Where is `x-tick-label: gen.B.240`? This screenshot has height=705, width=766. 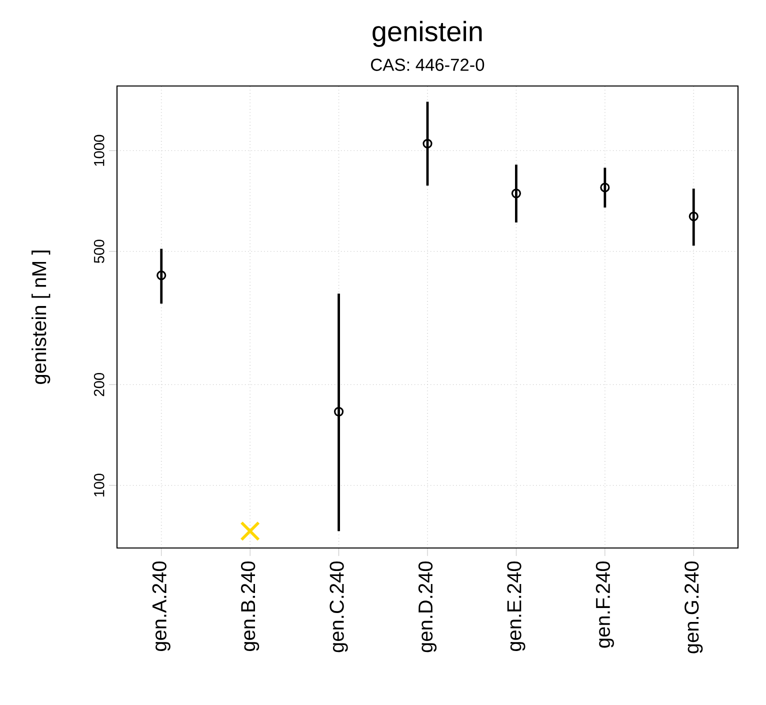
x-tick-label: gen.B.240 is located at coordinates (250, 606).